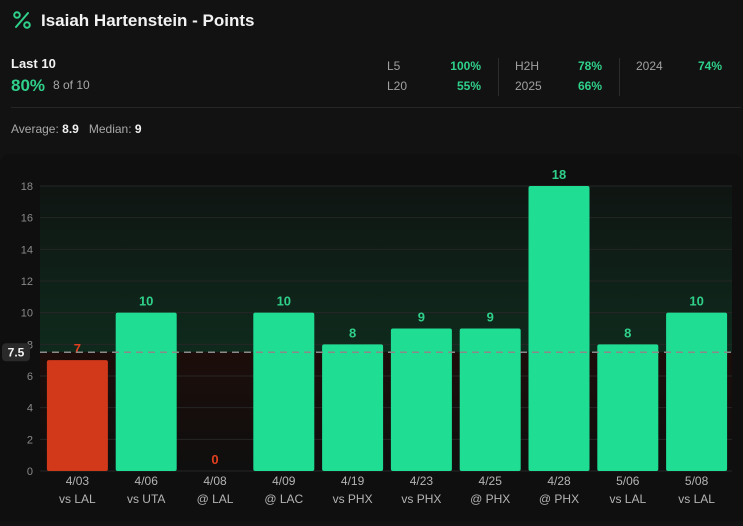 This screenshot has width=743, height=526. Describe the element at coordinates (27, 219) in the screenshot. I see `y-tick-label: 16` at that location.